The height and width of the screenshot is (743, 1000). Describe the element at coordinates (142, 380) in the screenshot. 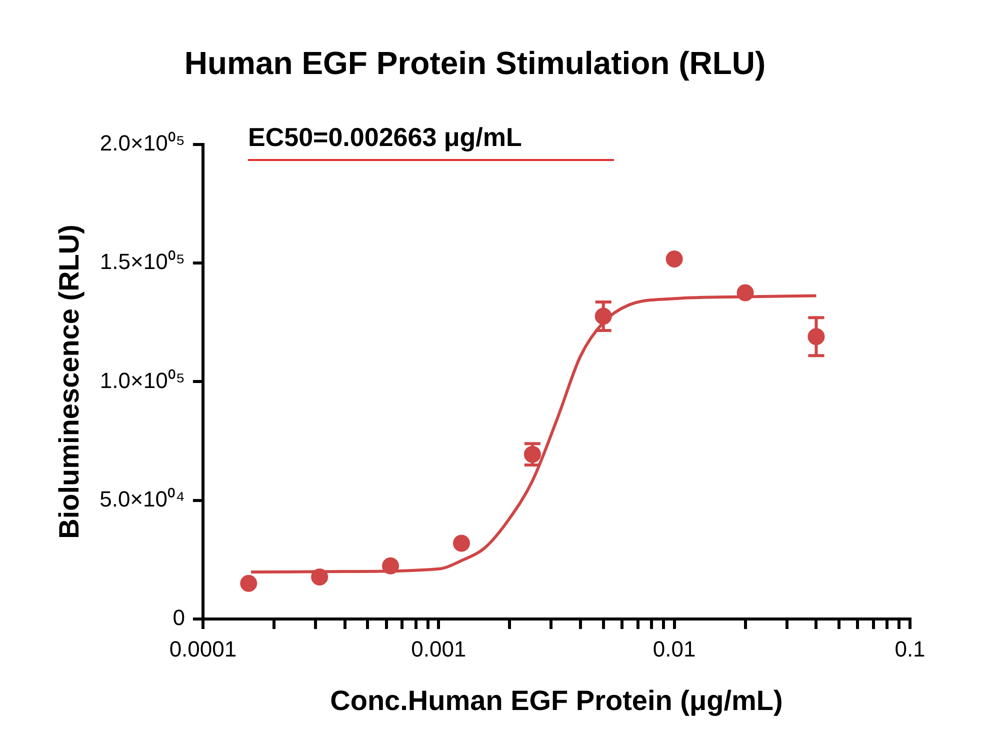

I see `y-tick-label: 1.0×10⁰⁵` at that location.